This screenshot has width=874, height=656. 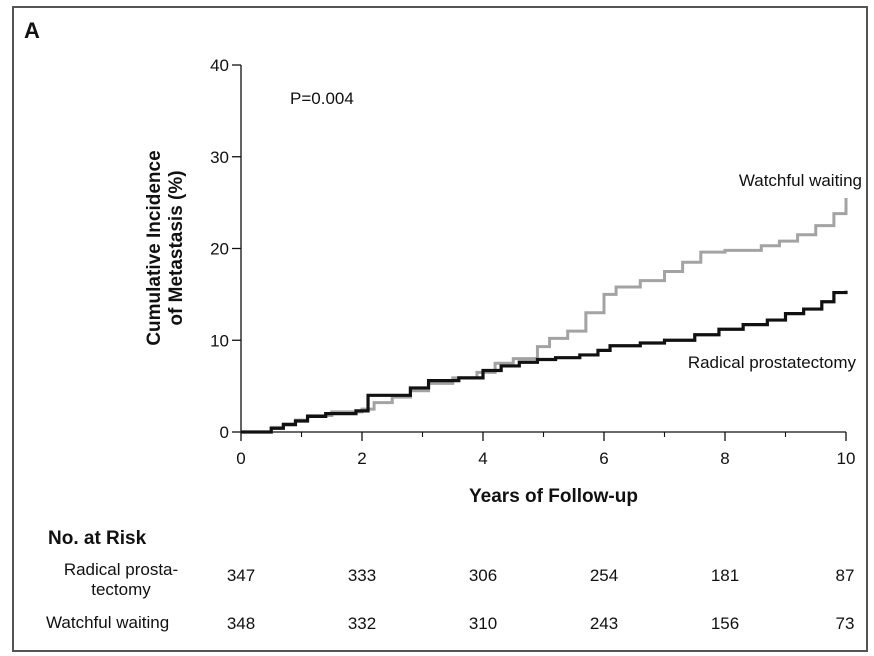 What do you see at coordinates (219, 157) in the screenshot?
I see `y-tick-label: 30` at bounding box center [219, 157].